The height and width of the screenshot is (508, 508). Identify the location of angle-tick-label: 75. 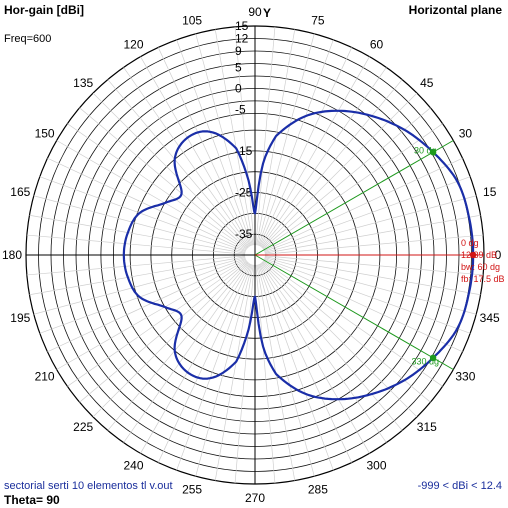
(318, 20).